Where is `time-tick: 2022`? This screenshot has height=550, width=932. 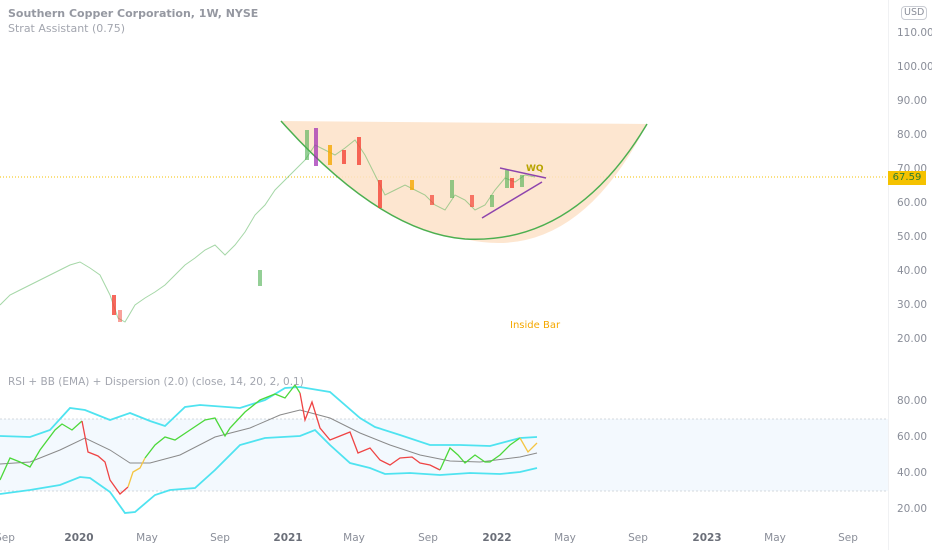 time-tick: 2022 is located at coordinates (497, 538).